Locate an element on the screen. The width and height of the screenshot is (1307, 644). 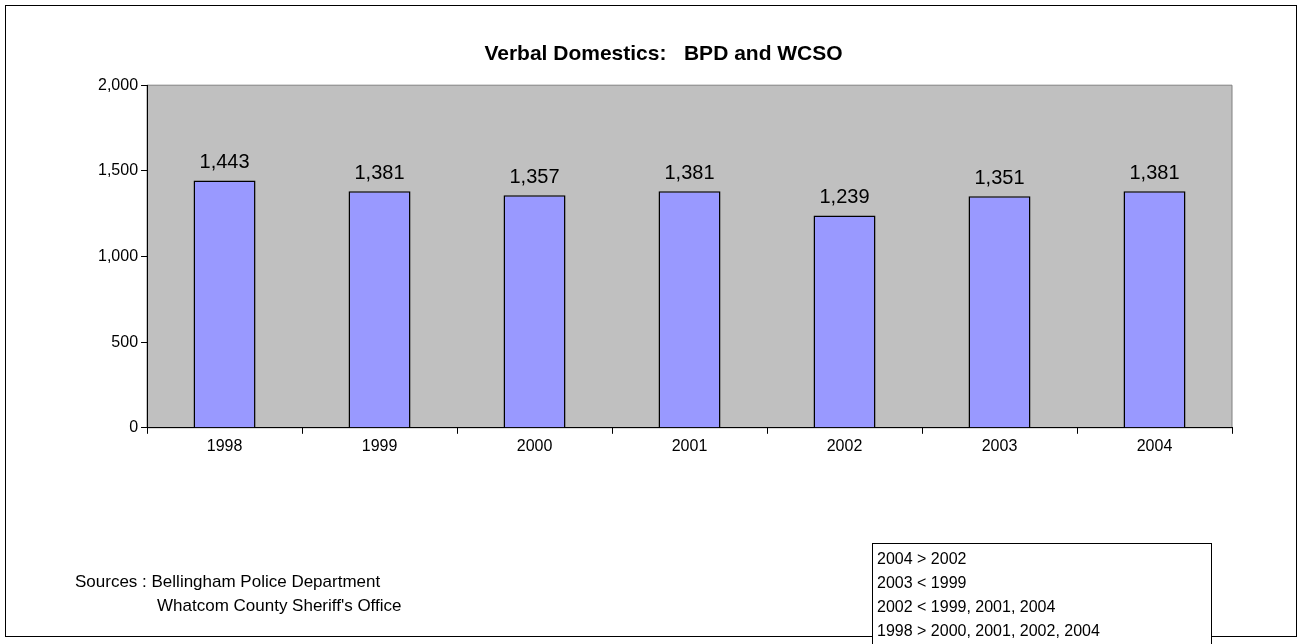
y-tick-label: 1,000 is located at coordinates (118, 255).